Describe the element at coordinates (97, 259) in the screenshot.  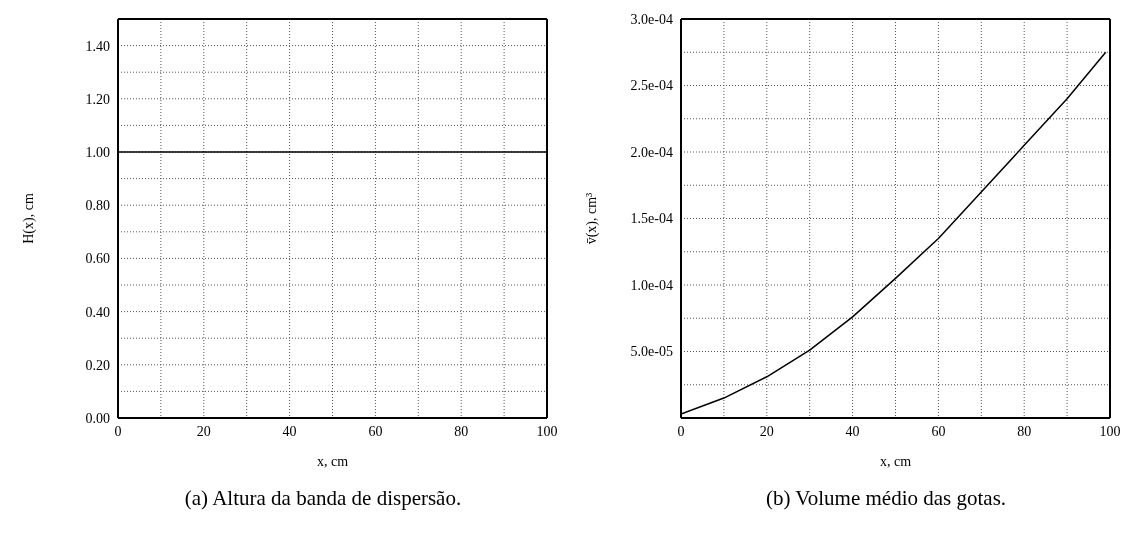
I see `y-tick-label: 0.60` at that location.